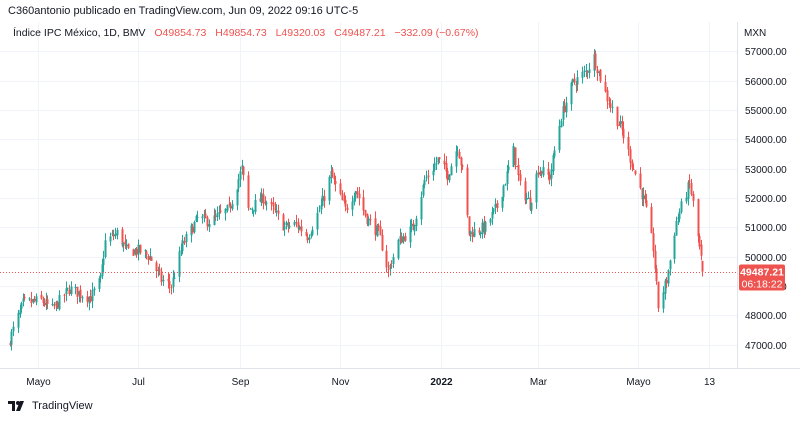 The width and height of the screenshot is (800, 421). What do you see at coordinates (762, 277) in the screenshot?
I see `last-price-label: 49487.21 06:18:22` at bounding box center [762, 277].